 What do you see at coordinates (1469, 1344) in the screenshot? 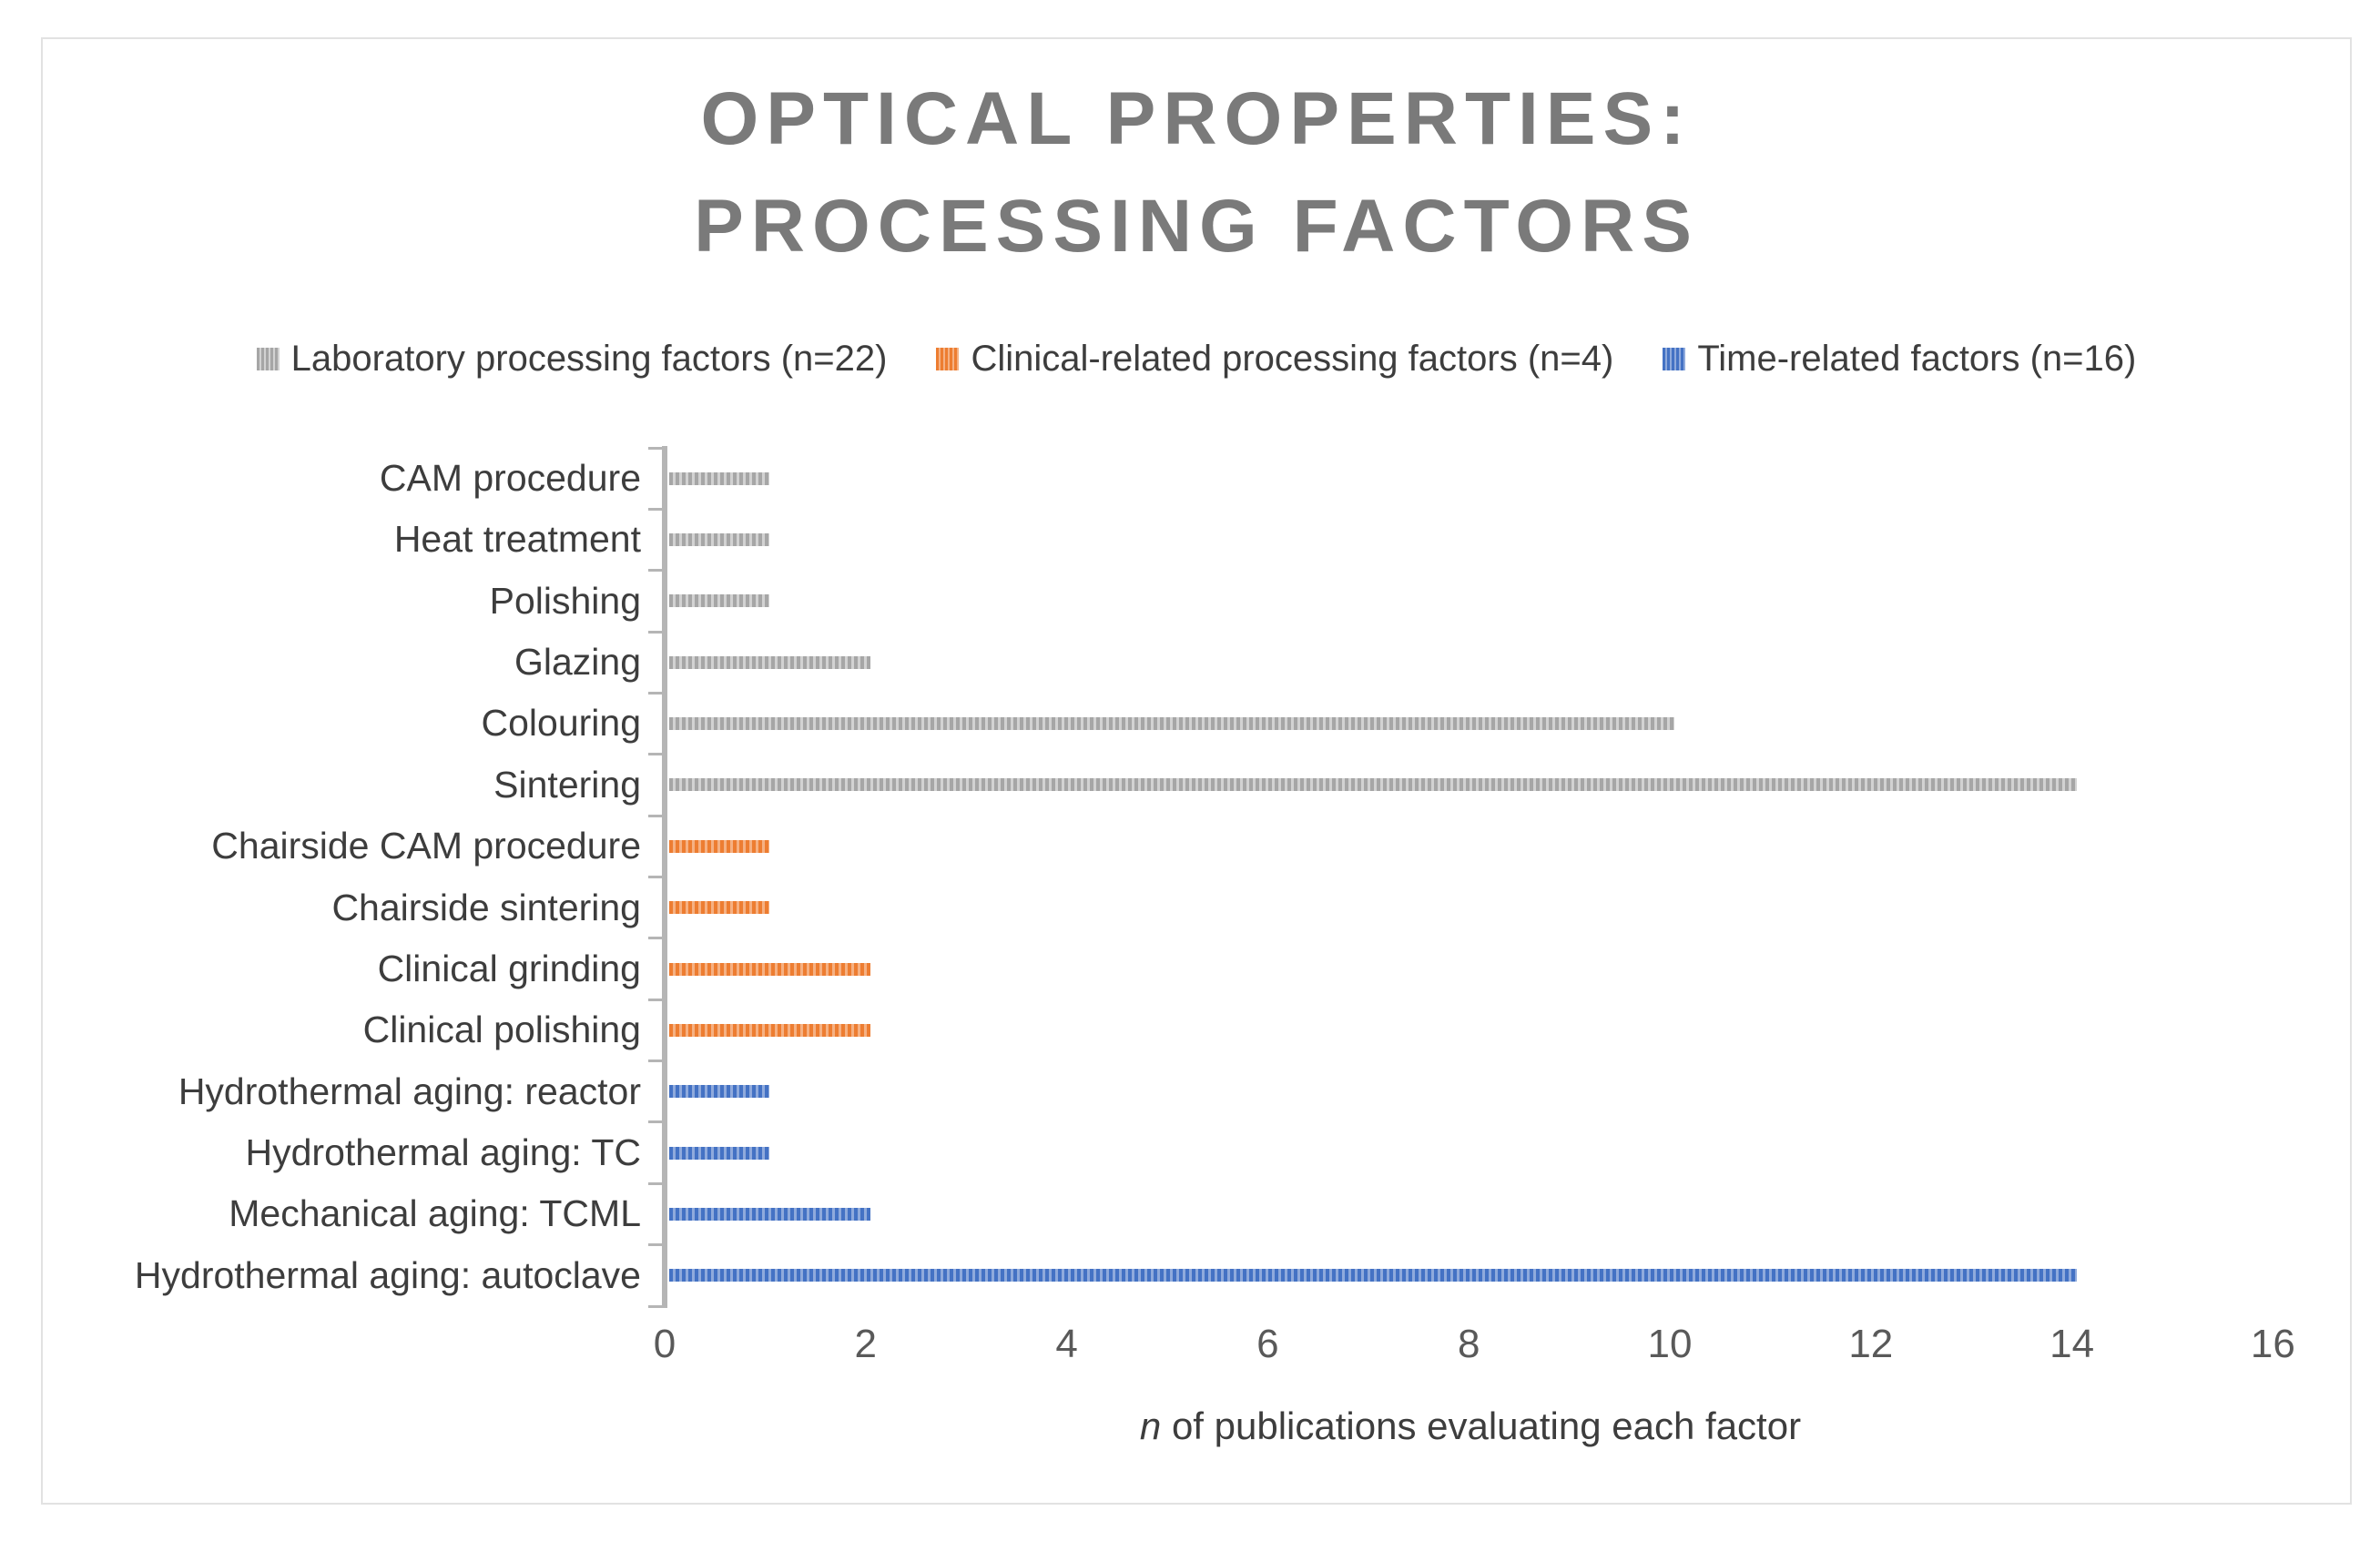
I see `x-tick-label: 8` at bounding box center [1469, 1344].